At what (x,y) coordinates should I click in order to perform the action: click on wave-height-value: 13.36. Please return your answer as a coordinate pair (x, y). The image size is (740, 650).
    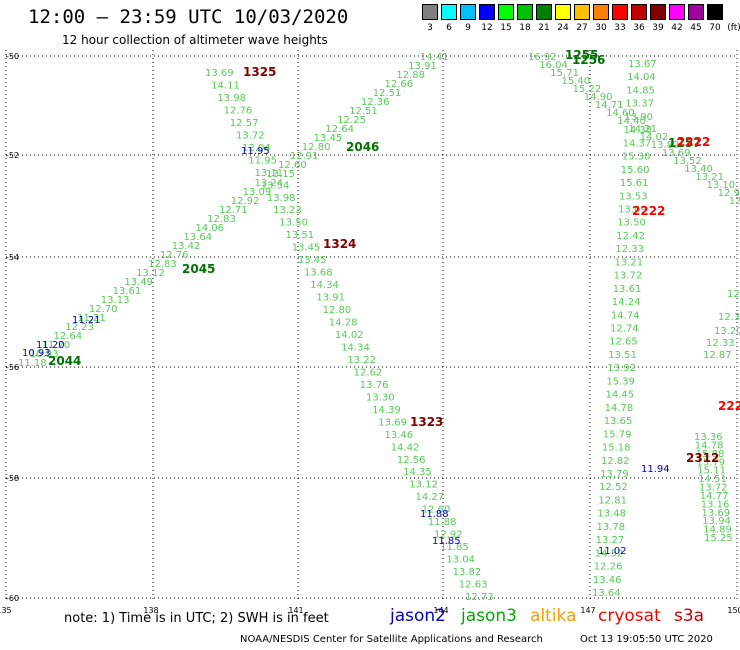
    Looking at the image, I should click on (708, 437).